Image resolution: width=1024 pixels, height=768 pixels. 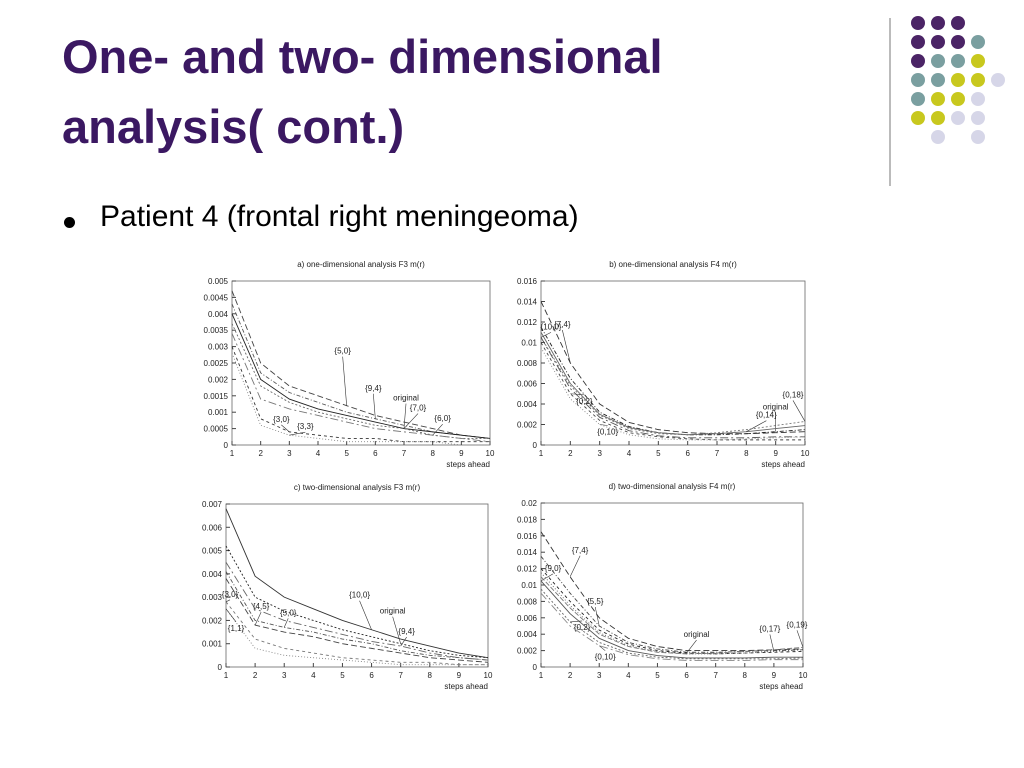 I want to click on y-tick-label: 0.016, so click(x=527, y=281).